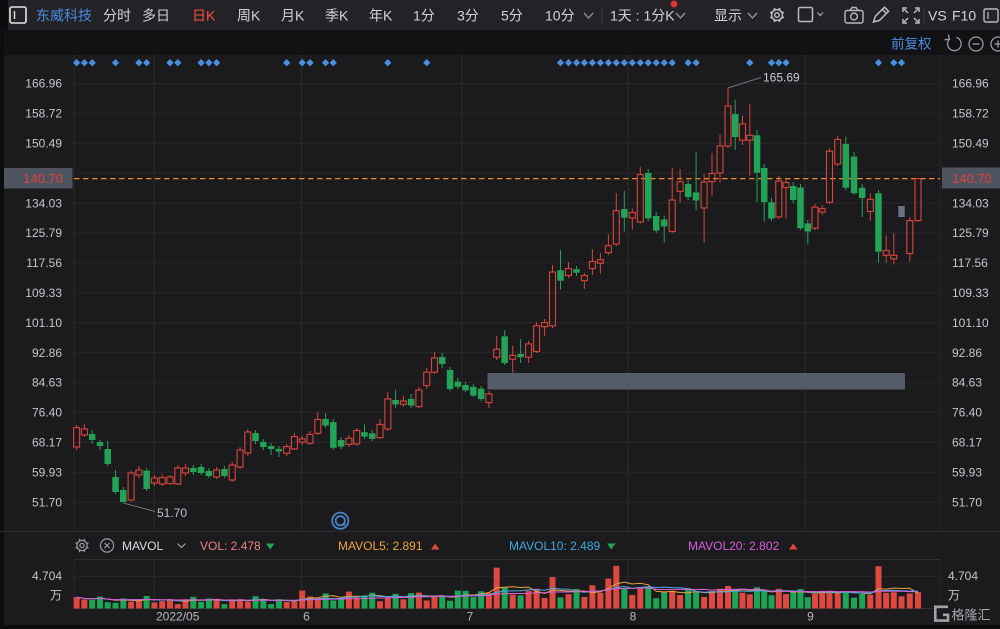  I want to click on svg-text: 日K, so click(204, 16).